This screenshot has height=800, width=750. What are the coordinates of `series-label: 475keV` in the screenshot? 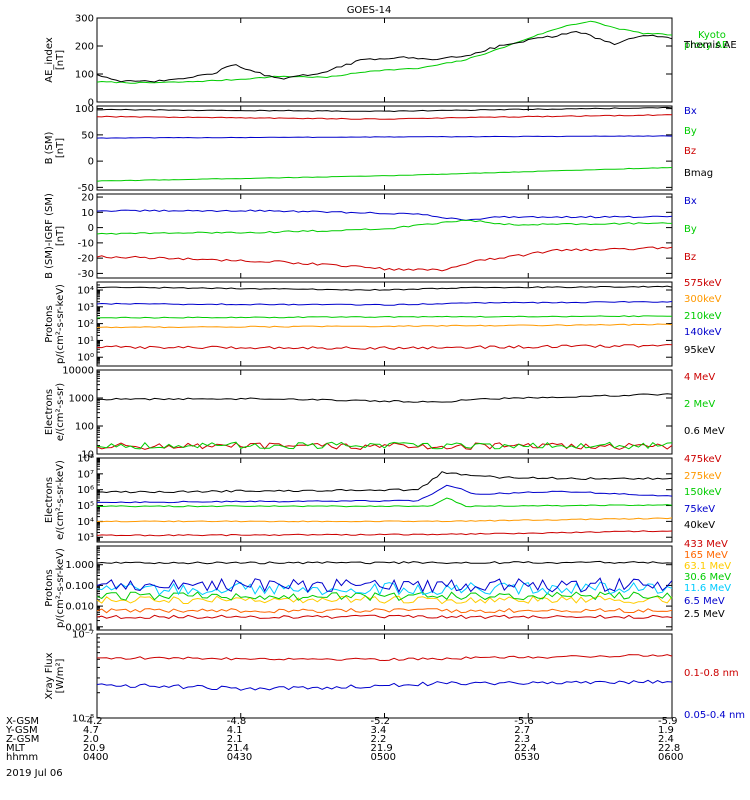 It's located at (703, 459).